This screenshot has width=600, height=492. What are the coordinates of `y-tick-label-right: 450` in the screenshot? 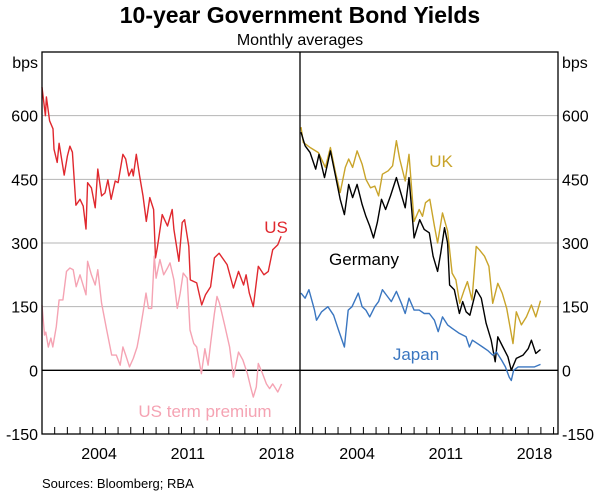 It's located at (575, 180).